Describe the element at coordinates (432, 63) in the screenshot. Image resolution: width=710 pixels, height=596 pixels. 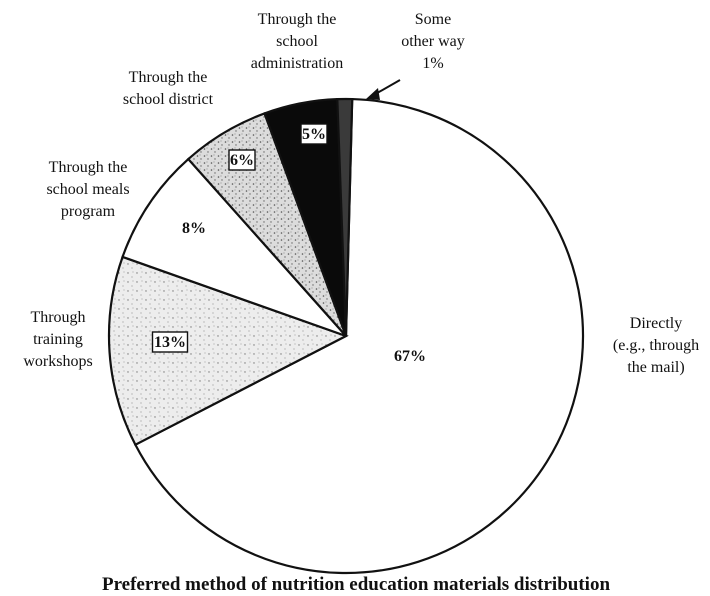
I see `category-label-line: 1%` at that location.